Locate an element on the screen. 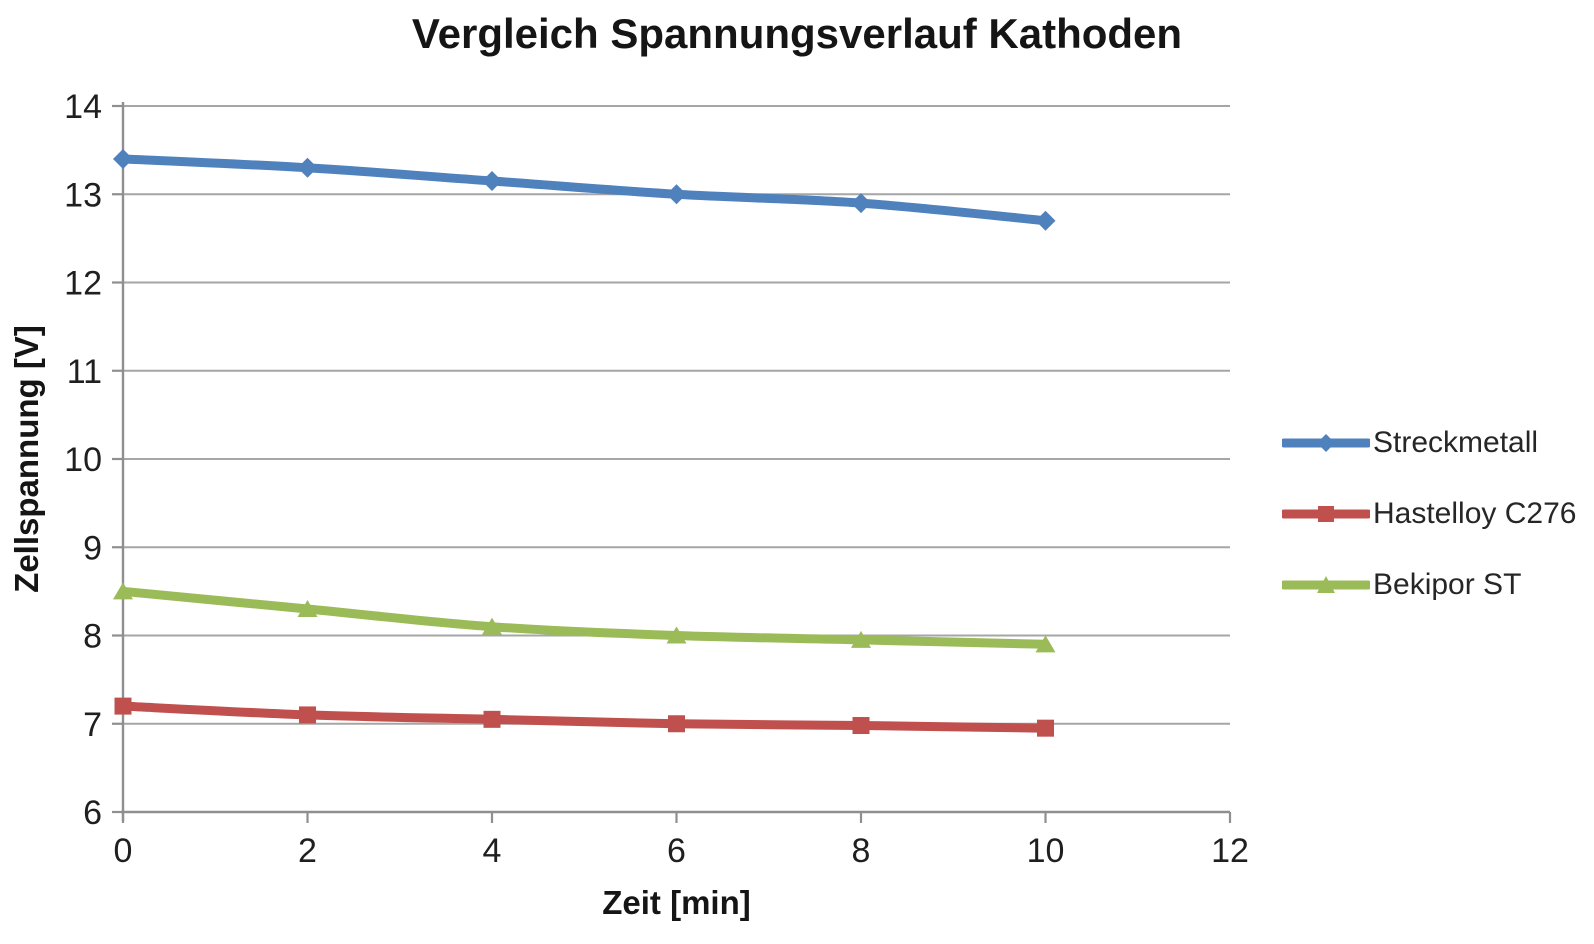 This screenshot has width=1594, height=944. legend-key-bekipor-st is located at coordinates (1326, 584).